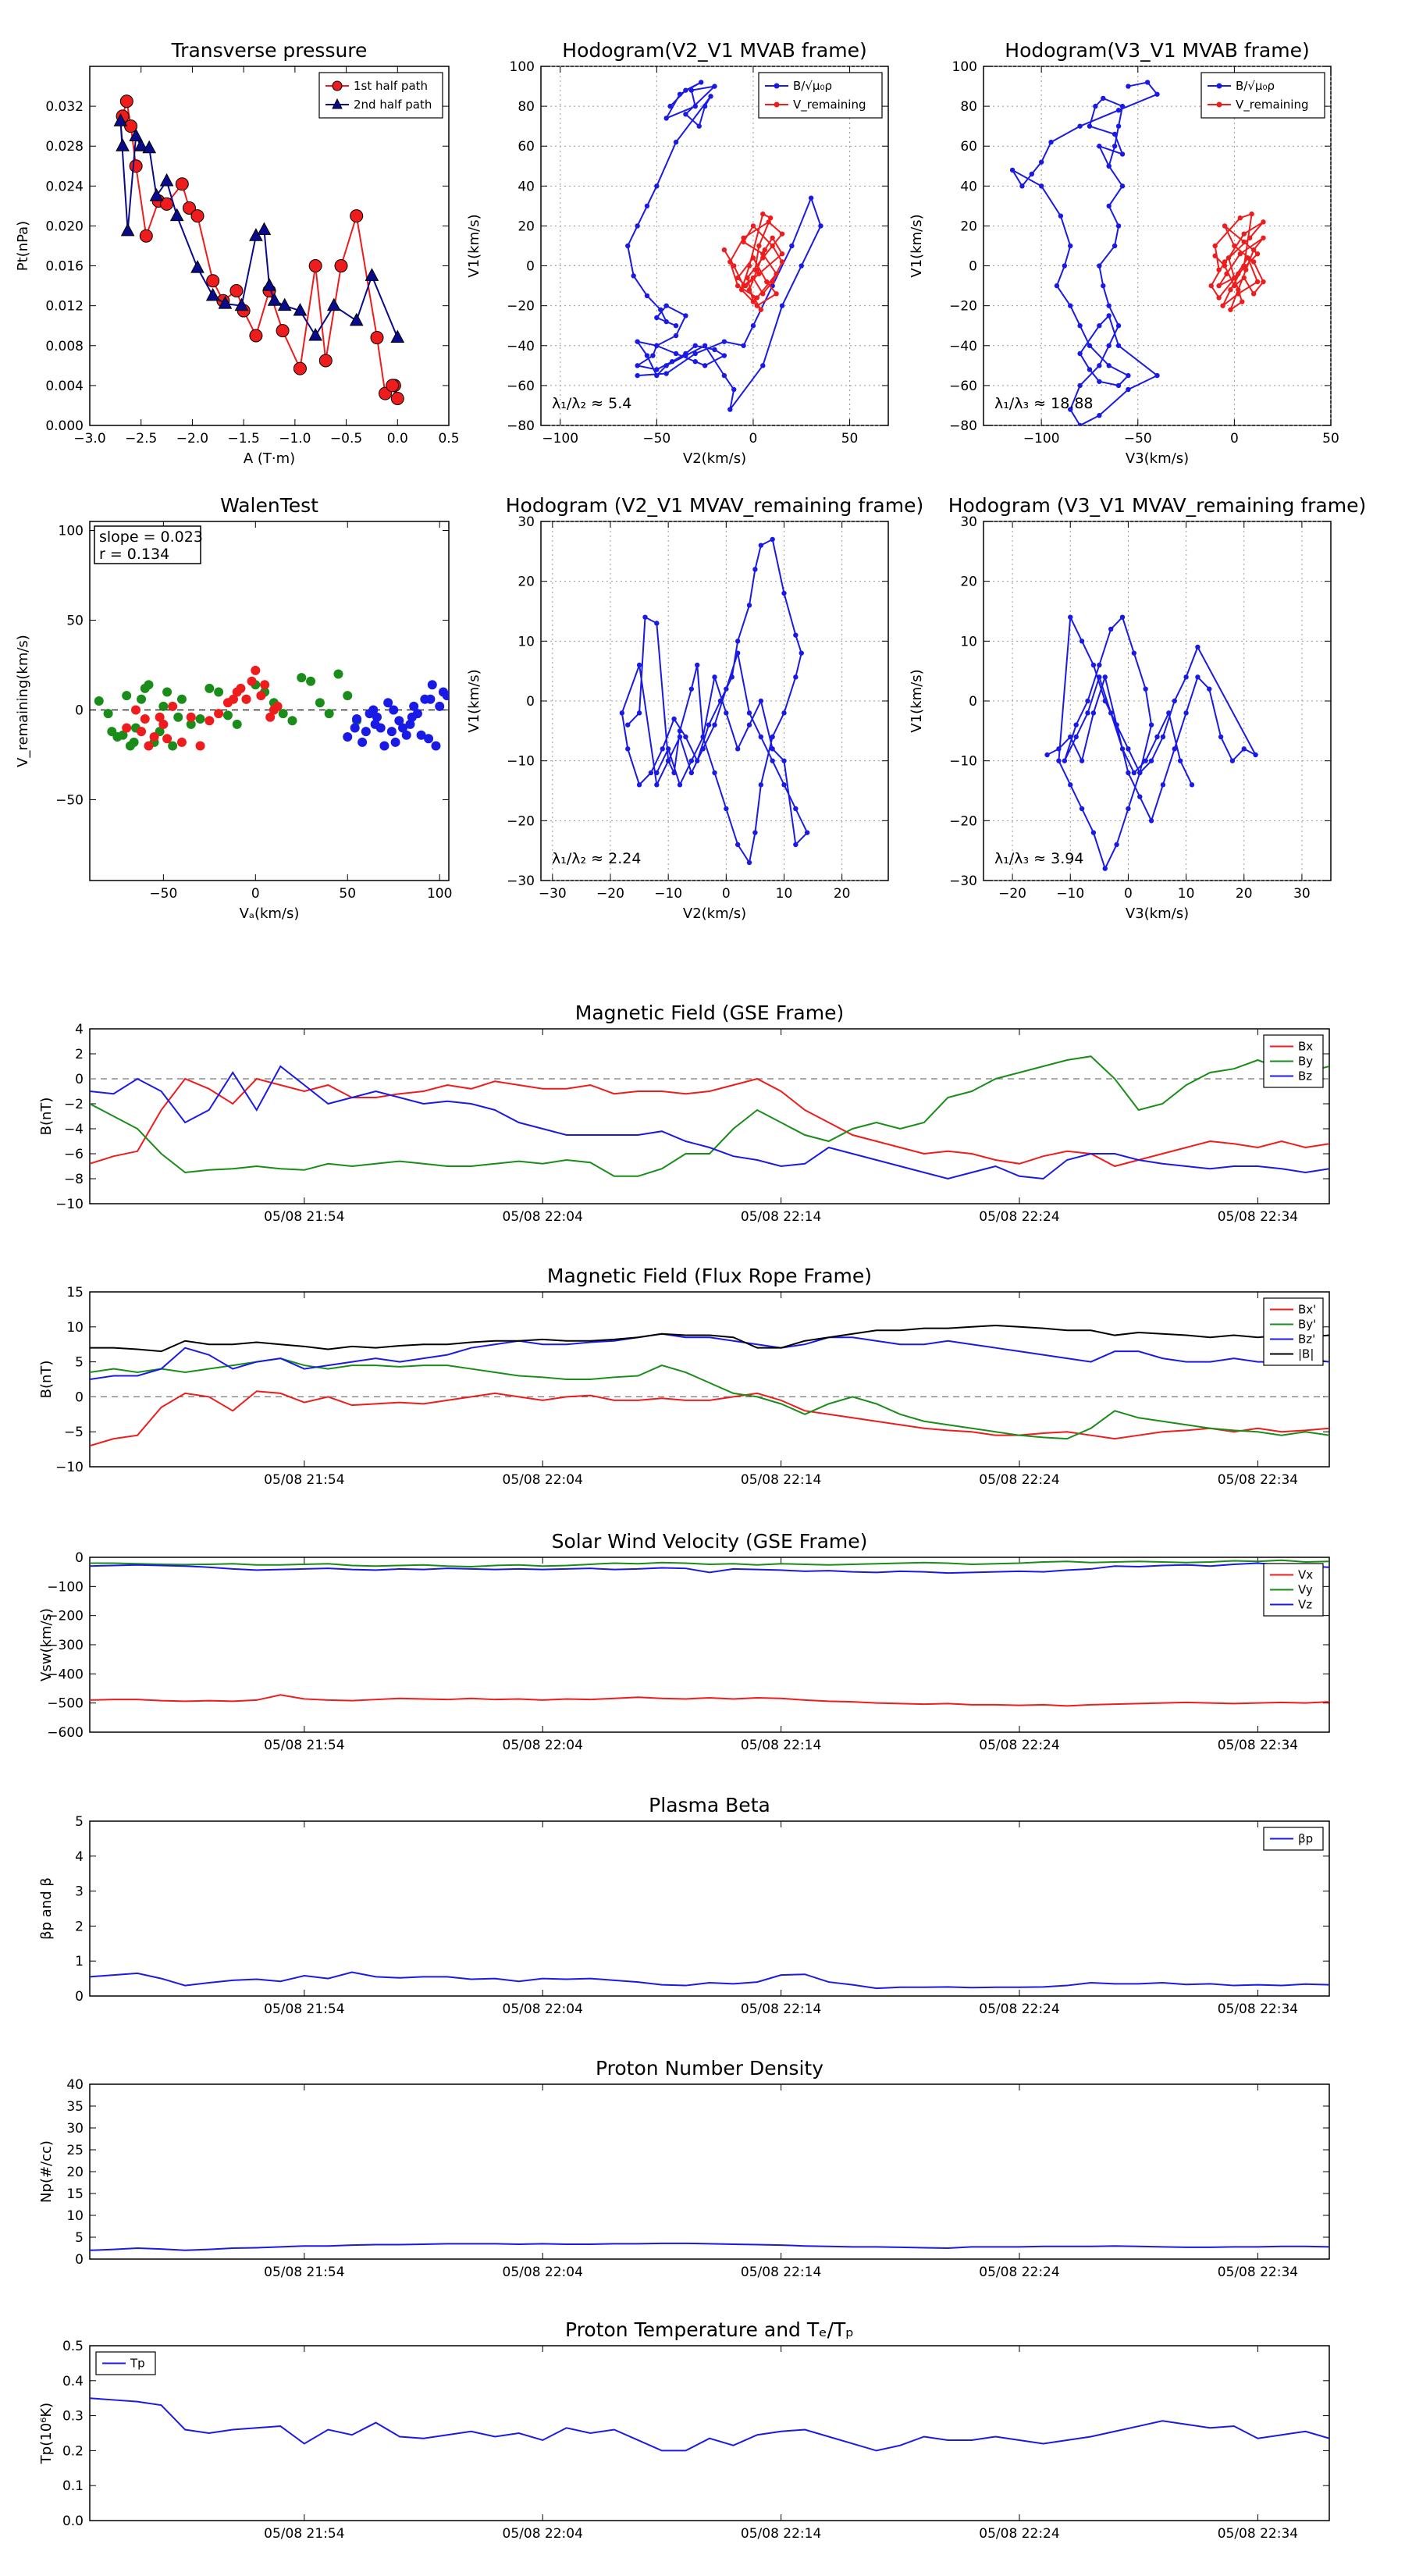 Image resolution: width=1405 pixels, height=2576 pixels. I want to click on x-tick-label: 05/08 21:54, so click(304, 1217).